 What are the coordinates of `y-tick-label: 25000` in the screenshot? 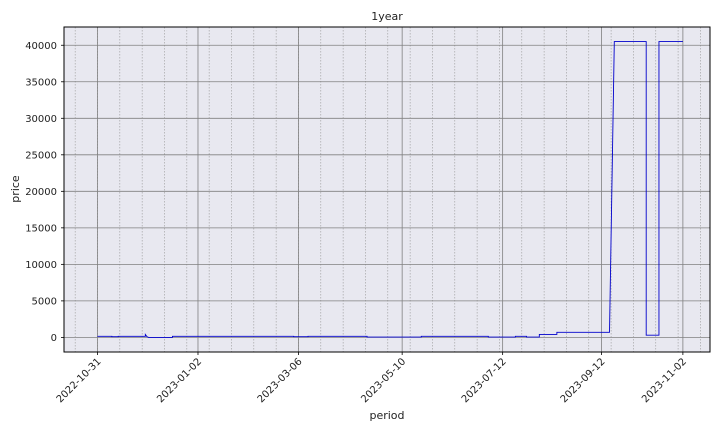 It's located at (41, 155).